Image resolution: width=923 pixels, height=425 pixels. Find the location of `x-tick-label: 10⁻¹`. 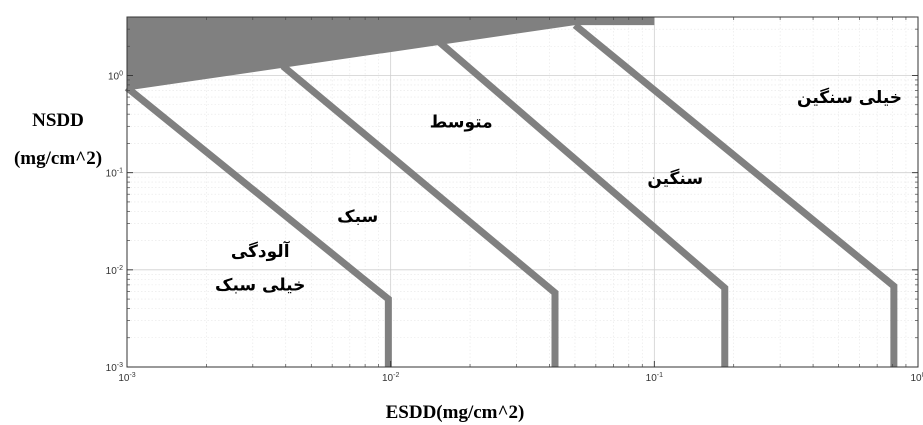

x-tick-label: 10⁻¹ is located at coordinates (654, 378).